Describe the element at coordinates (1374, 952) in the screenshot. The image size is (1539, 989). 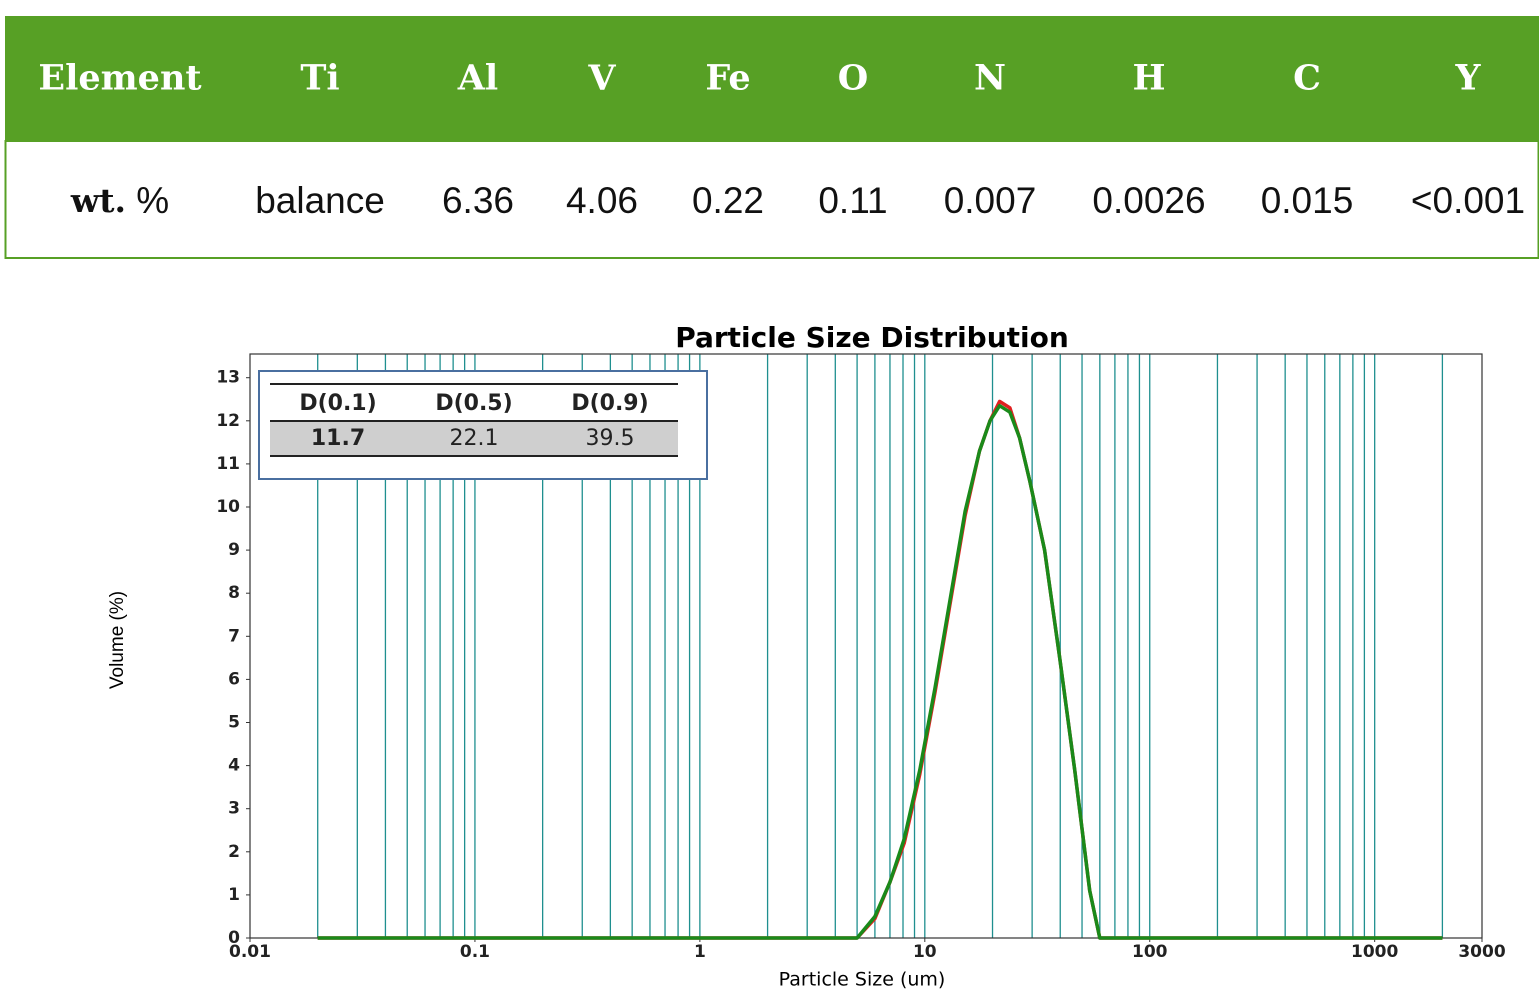
I see `x-tick-label: 1000` at that location.